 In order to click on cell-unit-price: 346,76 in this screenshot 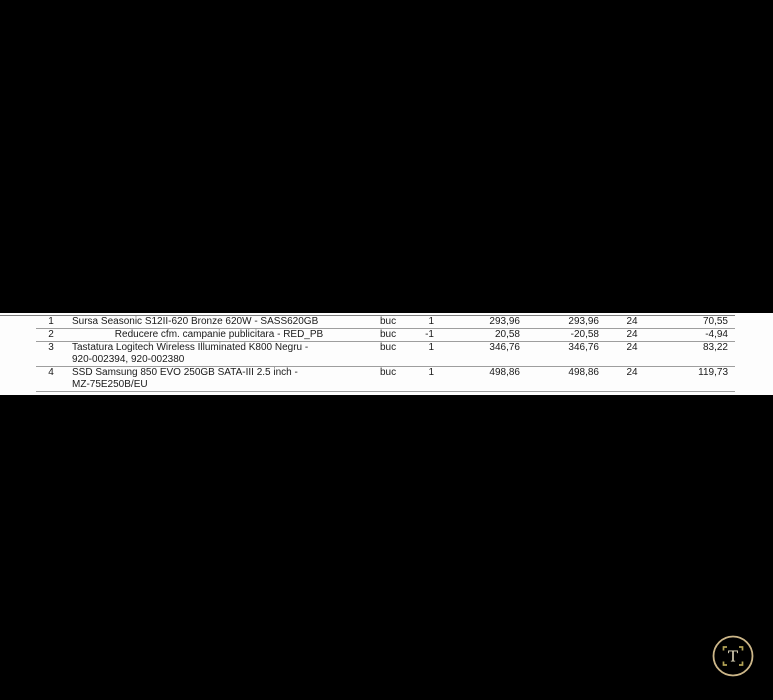, I will do `click(504, 347)`.